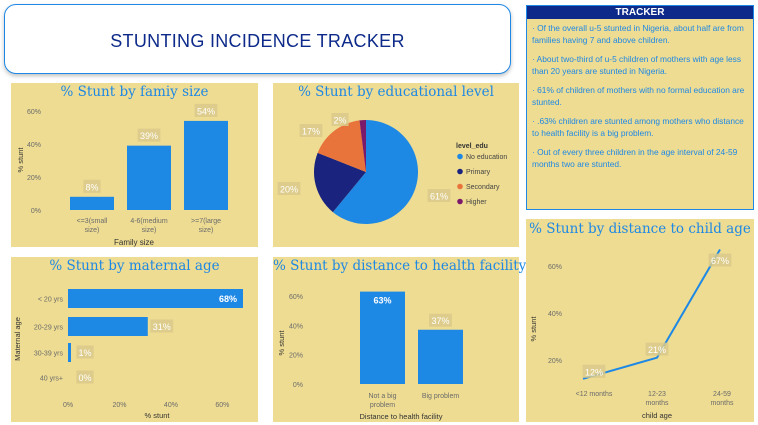  Describe the element at coordinates (640, 12) in the screenshot. I see `tracker-title: TRACKER` at that location.